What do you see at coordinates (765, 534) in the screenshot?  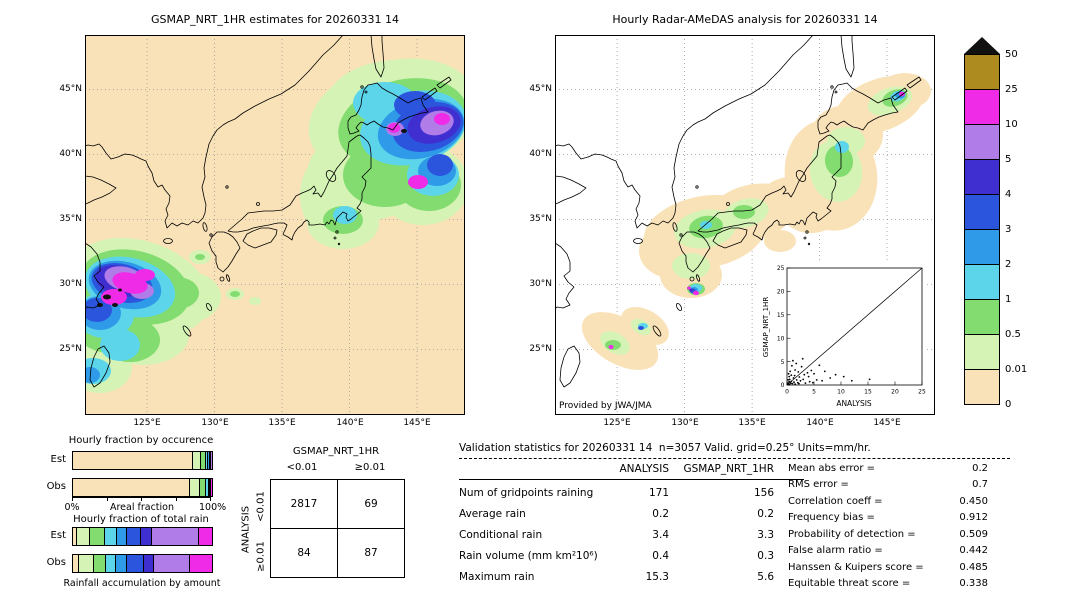 I see `gsmap-value: 3.3` at bounding box center [765, 534].